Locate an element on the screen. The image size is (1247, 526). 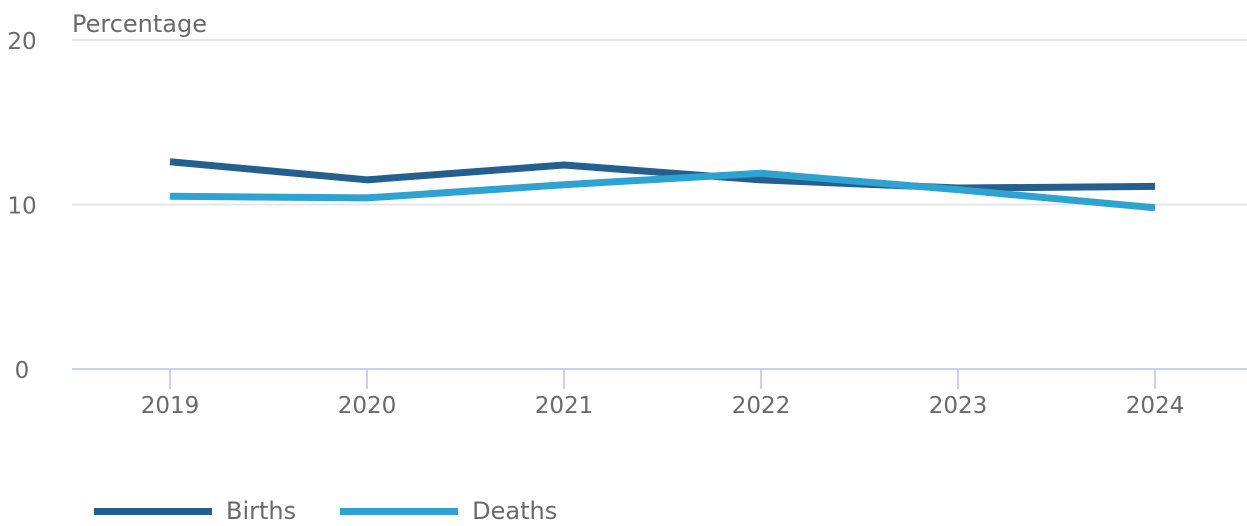
series-line-births is located at coordinates (662, 175).